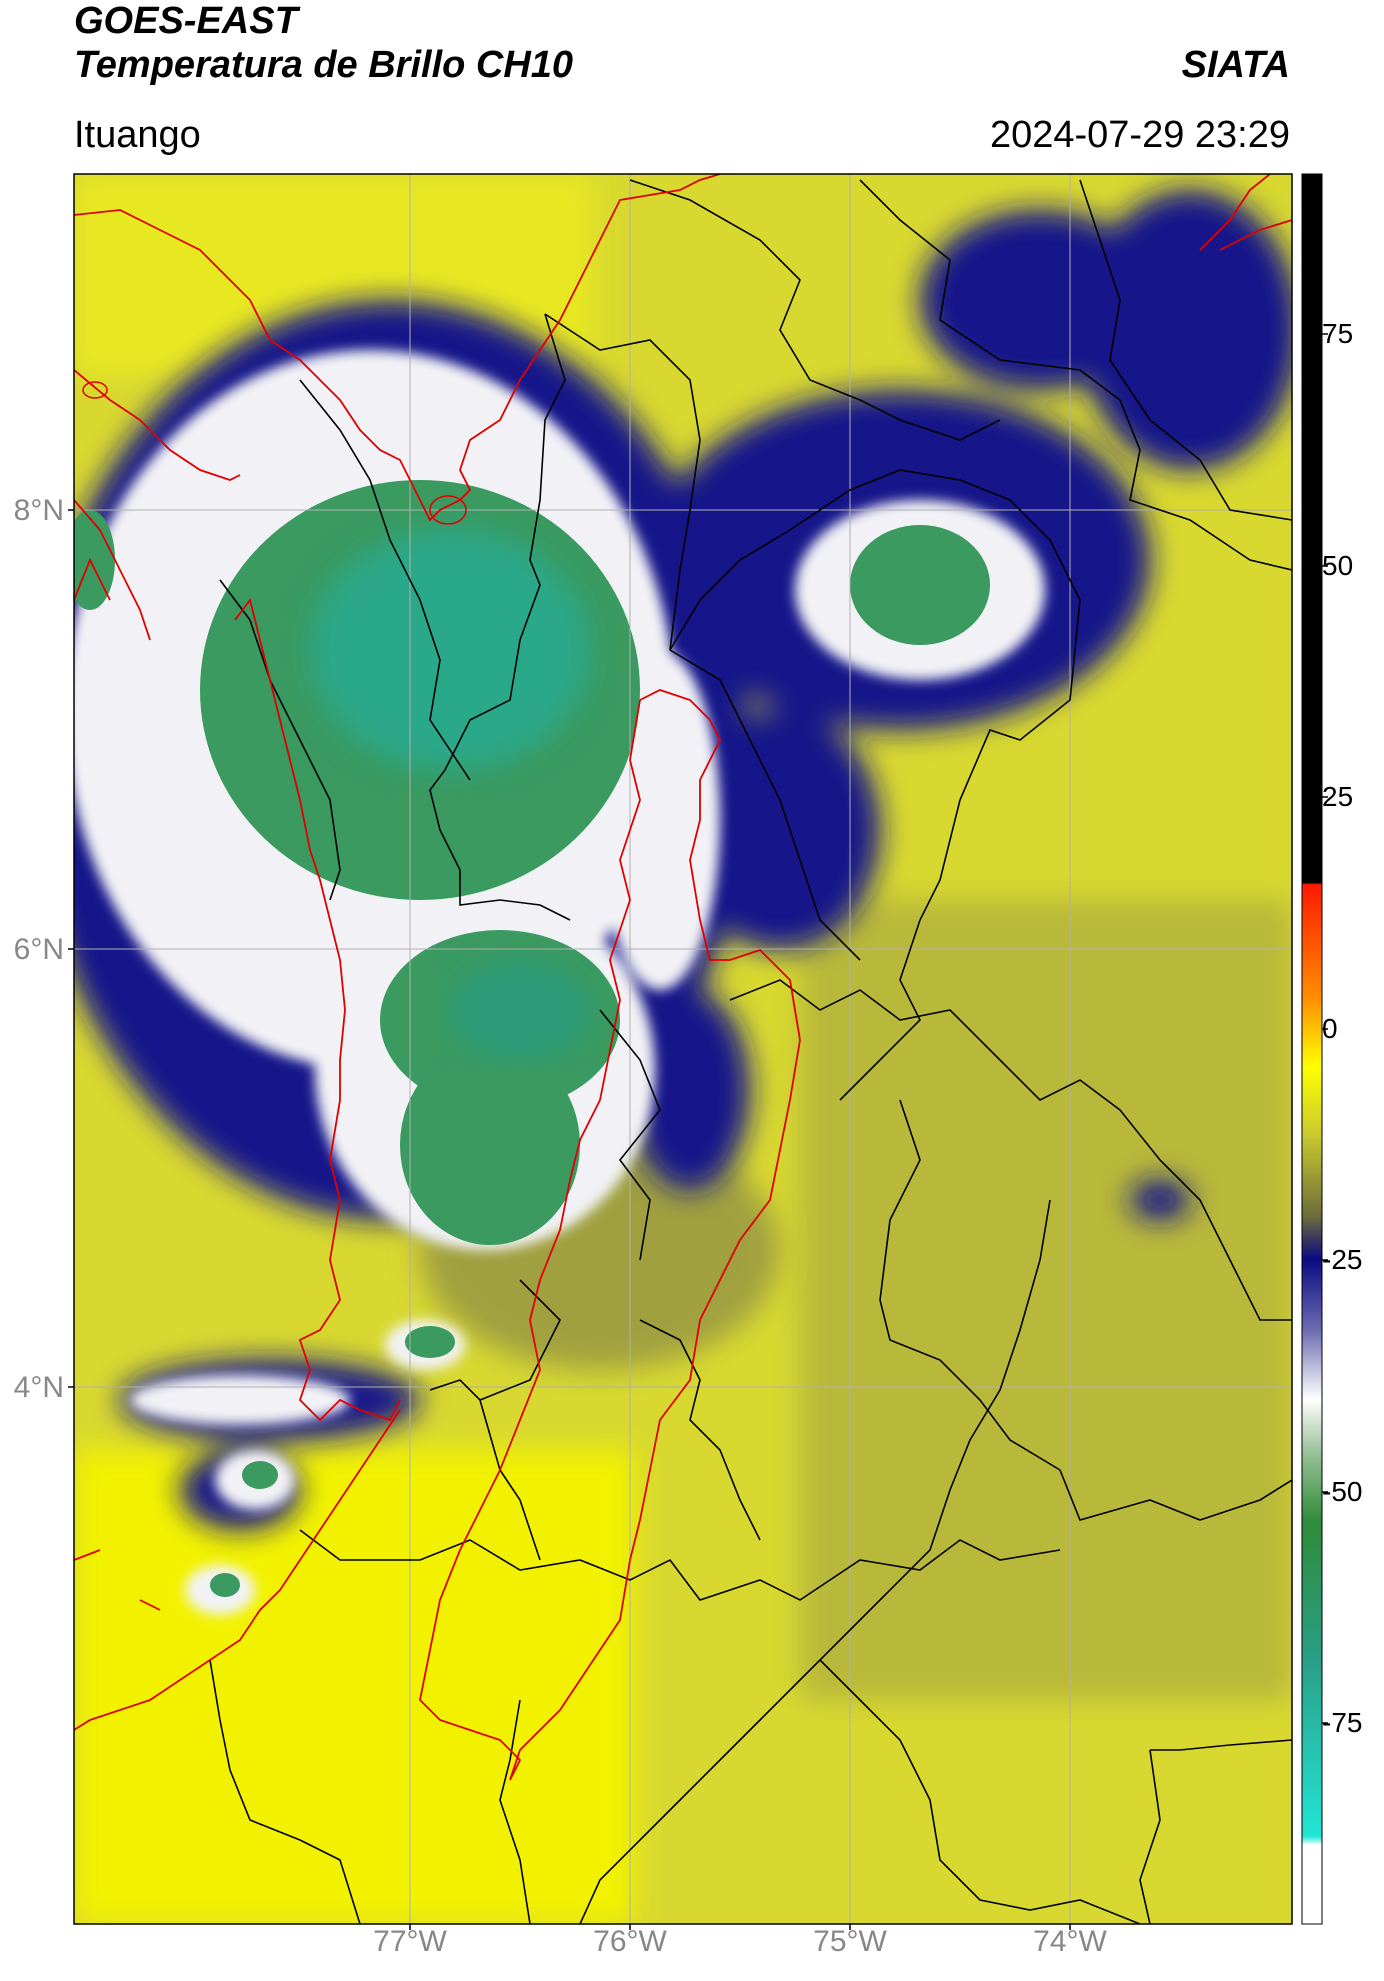 The width and height of the screenshot is (1384, 1981). I want to click on colorbar-tick-label: -75, so click(1342, 1722).